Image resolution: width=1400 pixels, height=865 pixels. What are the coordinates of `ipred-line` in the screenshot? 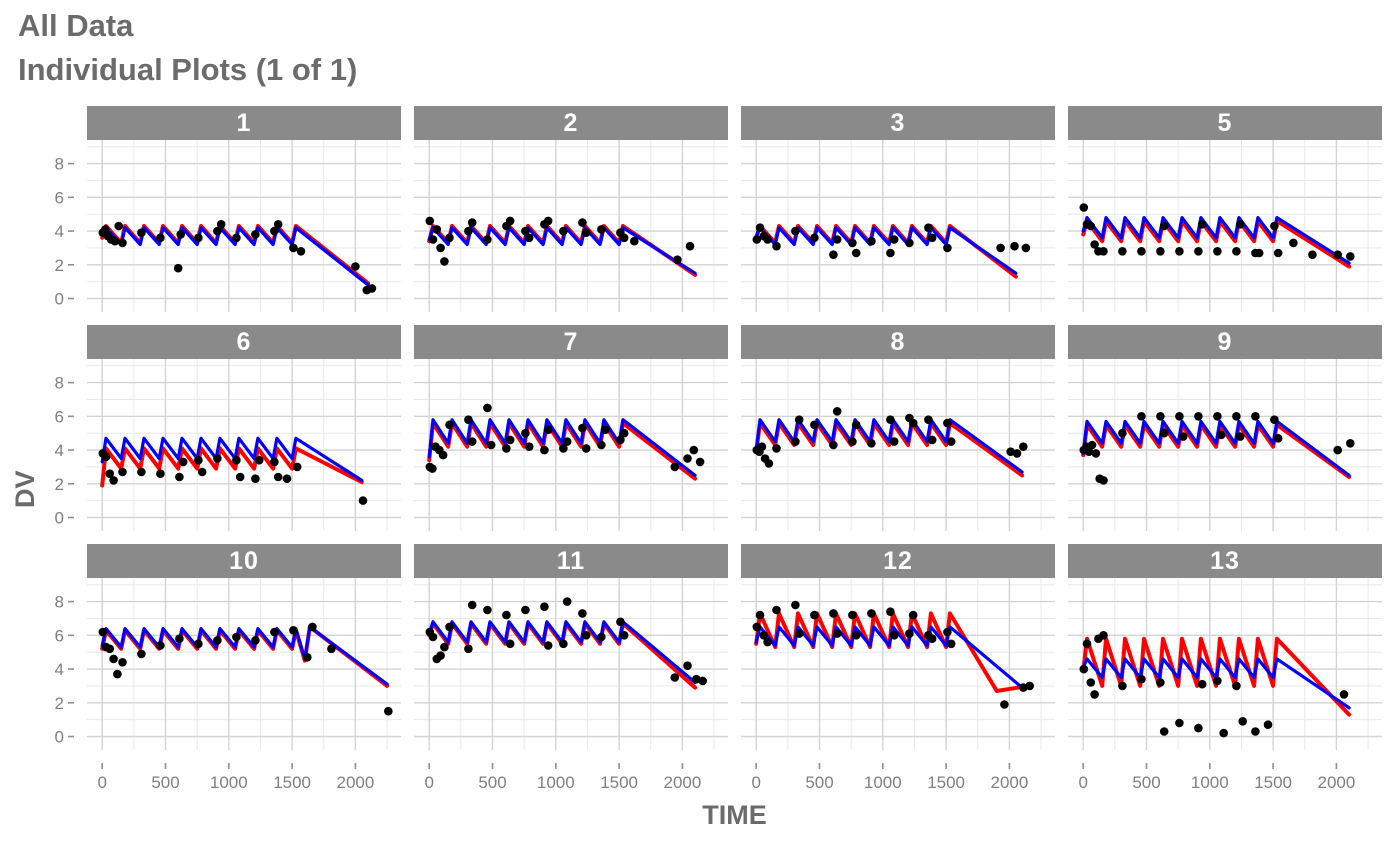 It's located at (245, 656).